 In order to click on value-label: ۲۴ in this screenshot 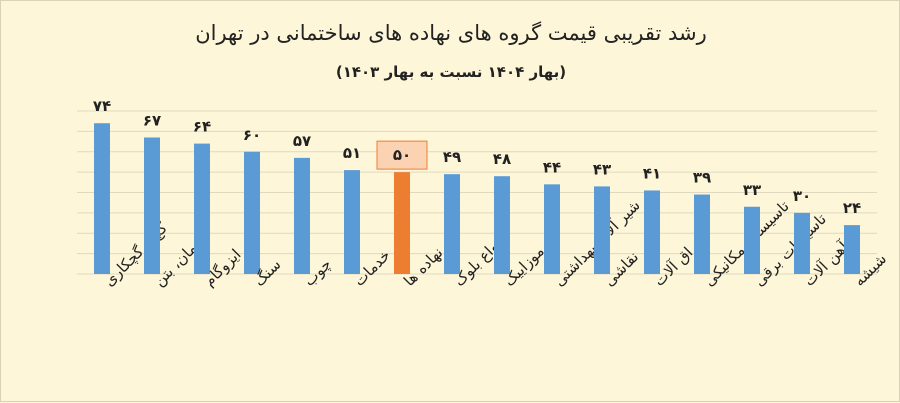, I will do `click(852, 208)`.